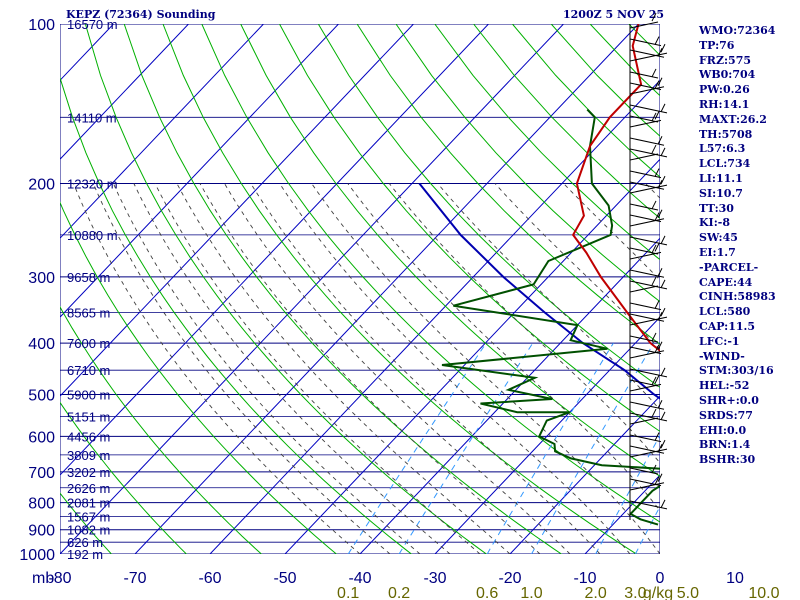  What do you see at coordinates (41, 185) in the screenshot?
I see `pressure-tick-label: 200` at bounding box center [41, 185].